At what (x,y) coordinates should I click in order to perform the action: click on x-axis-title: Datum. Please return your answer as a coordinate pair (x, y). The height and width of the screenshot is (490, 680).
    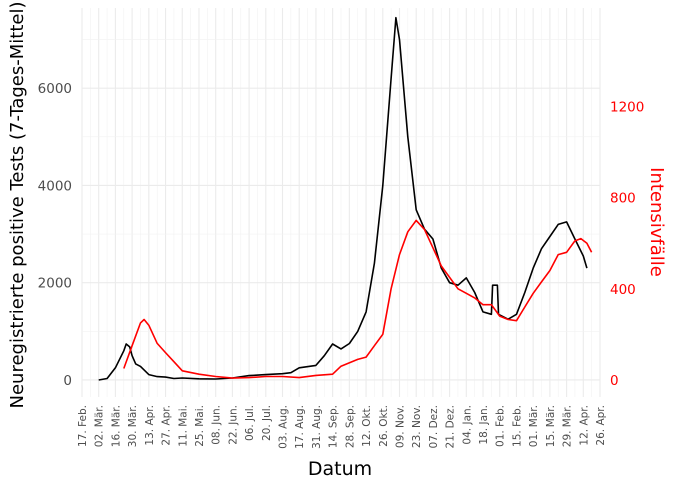
    Looking at the image, I should click on (340, 469).